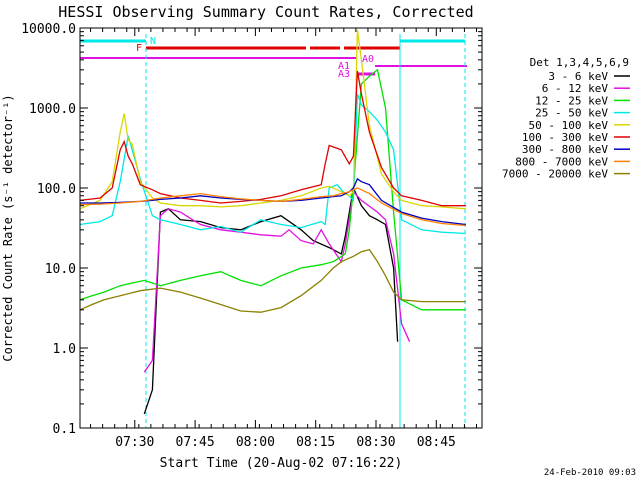  What do you see at coordinates (139, 48) in the screenshot?
I see `annotation-label-1: F` at bounding box center [139, 48].